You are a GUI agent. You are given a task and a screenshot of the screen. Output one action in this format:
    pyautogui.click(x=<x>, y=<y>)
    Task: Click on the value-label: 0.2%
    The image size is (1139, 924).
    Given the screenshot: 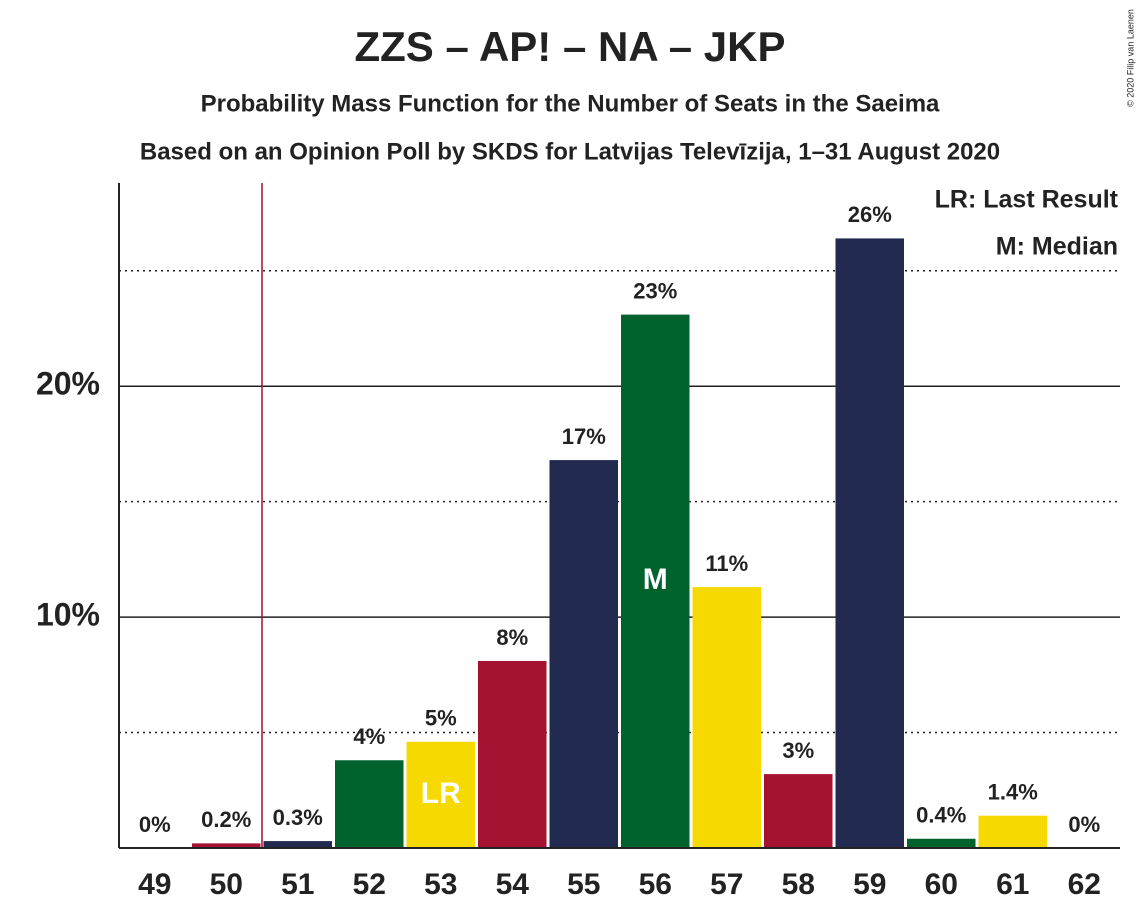 What is the action you would take?
    pyautogui.click(x=226, y=819)
    